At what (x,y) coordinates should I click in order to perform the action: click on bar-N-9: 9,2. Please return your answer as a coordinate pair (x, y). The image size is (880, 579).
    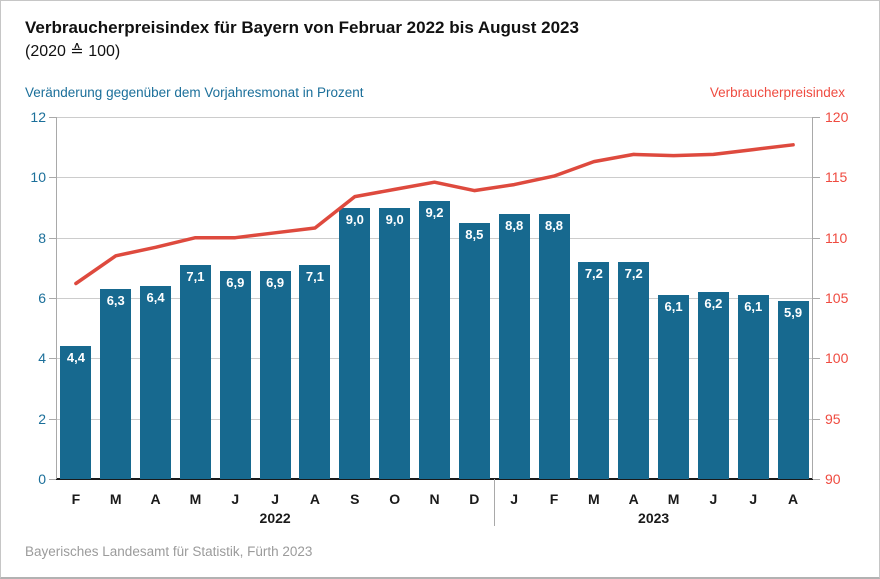
    Looking at the image, I should click on (434, 340).